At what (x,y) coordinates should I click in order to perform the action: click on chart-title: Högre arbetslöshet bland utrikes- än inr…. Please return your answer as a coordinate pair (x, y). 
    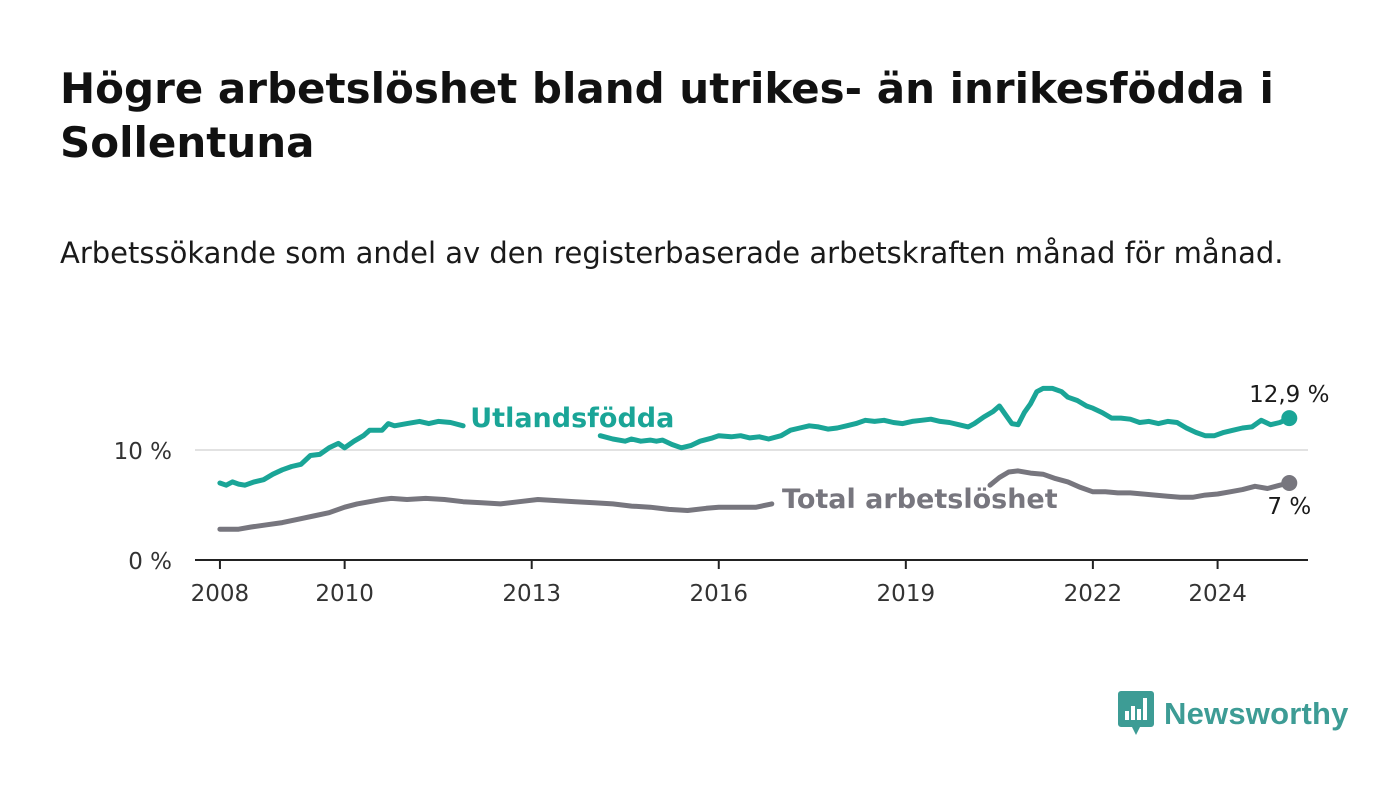
    Looking at the image, I should click on (667, 115).